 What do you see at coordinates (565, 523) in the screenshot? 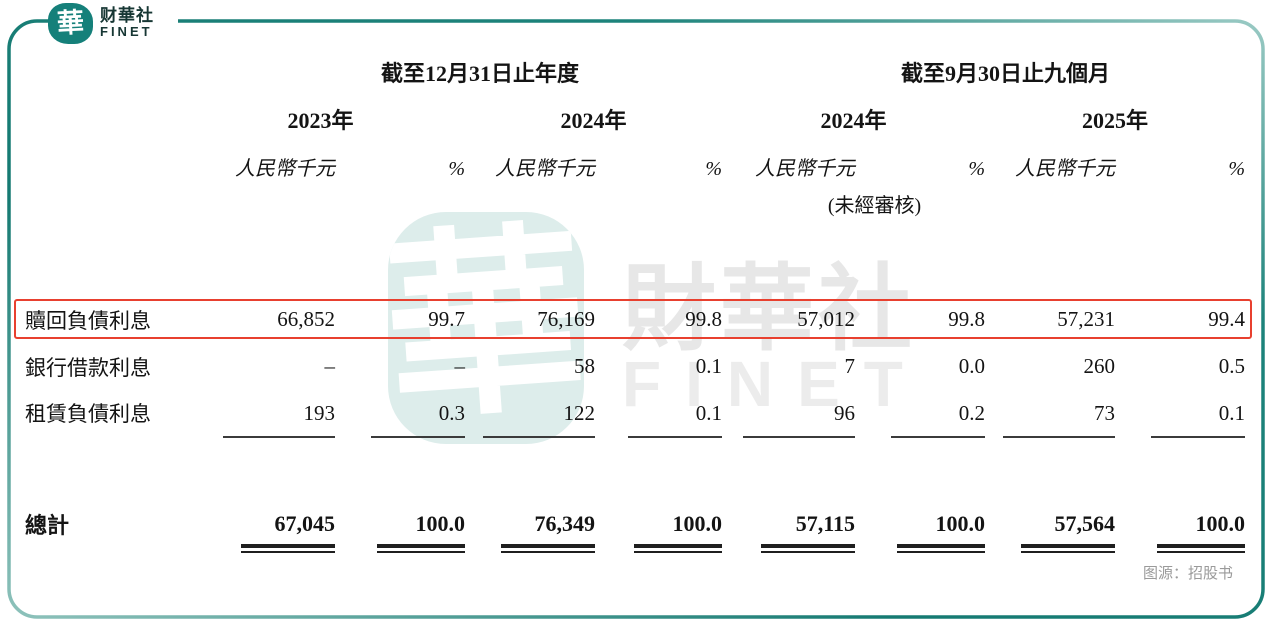
I see `total-cell: 76,349` at bounding box center [565, 523].